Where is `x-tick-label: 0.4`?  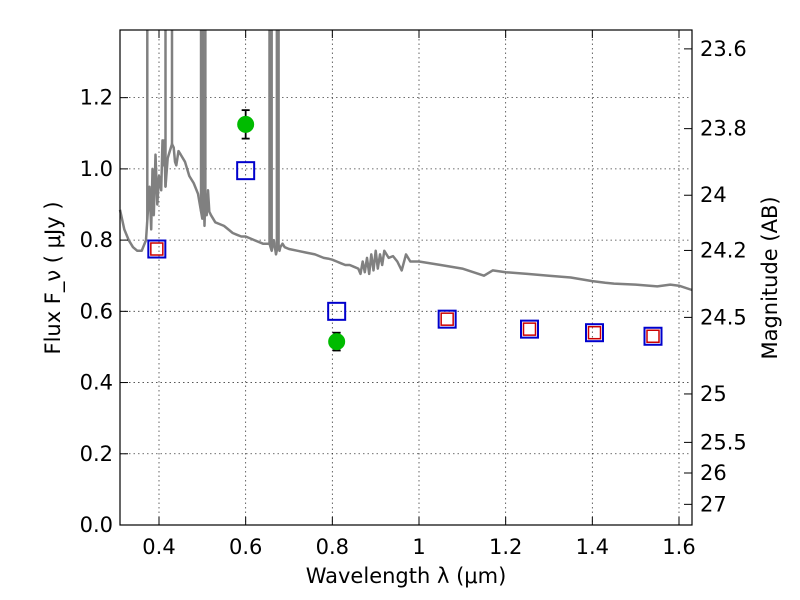 x-tick-label: 0.4 is located at coordinates (158, 547).